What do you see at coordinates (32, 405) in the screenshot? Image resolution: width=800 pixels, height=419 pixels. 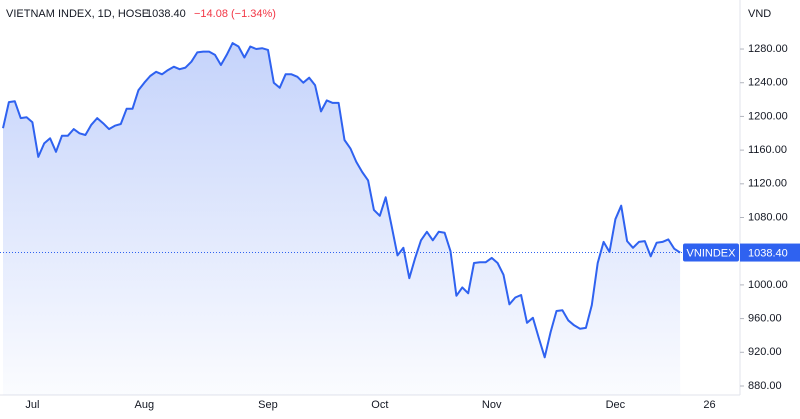 I see `x-tick-label: Jul` at bounding box center [32, 405].